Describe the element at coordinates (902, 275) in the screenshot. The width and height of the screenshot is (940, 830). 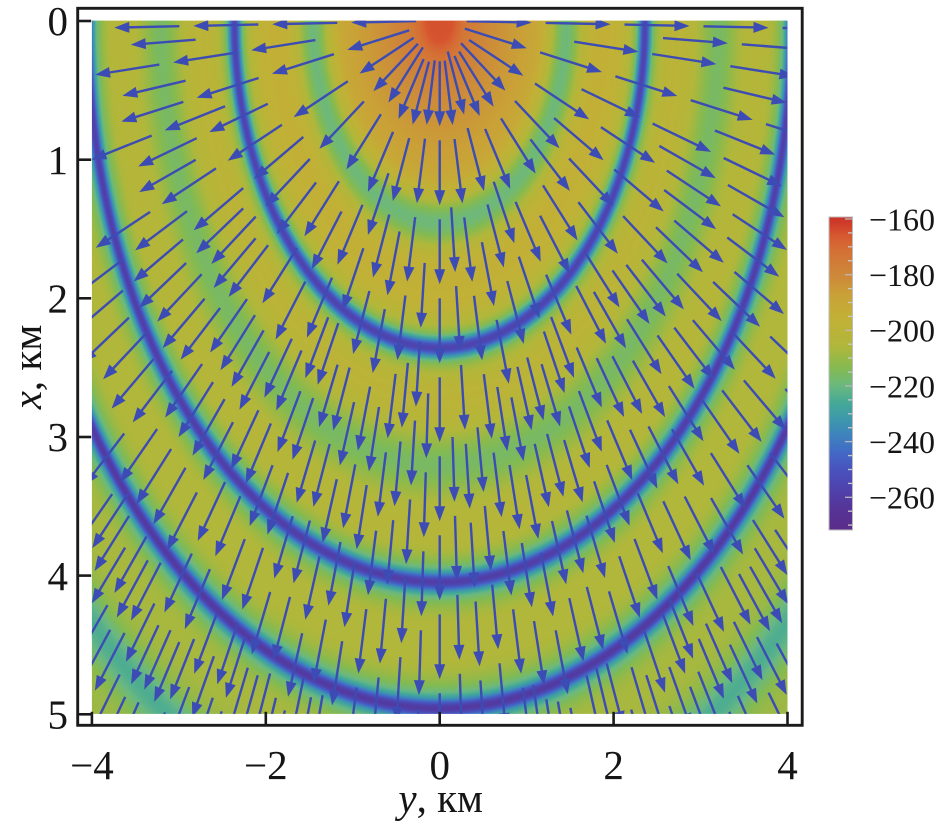
I see `svg-text: −180` at that location.